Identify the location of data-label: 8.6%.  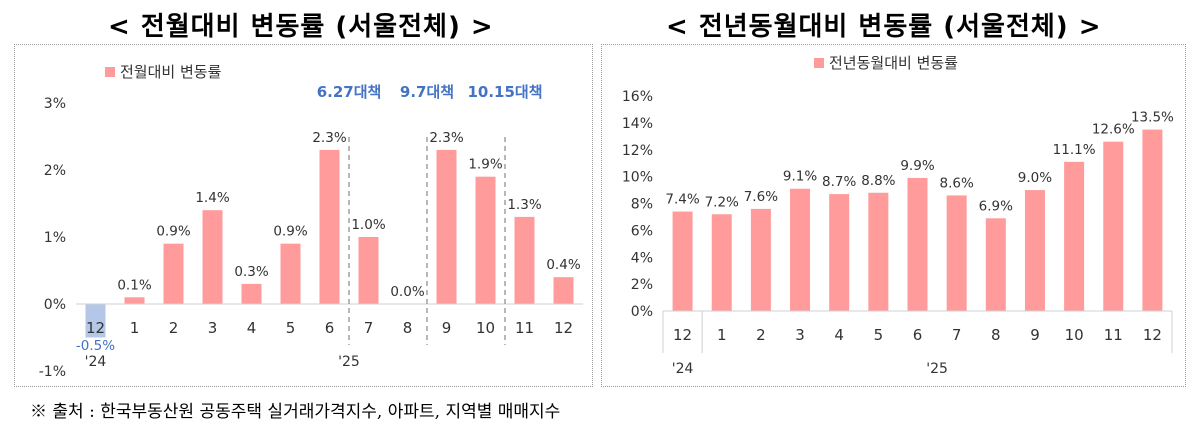
(956, 183).